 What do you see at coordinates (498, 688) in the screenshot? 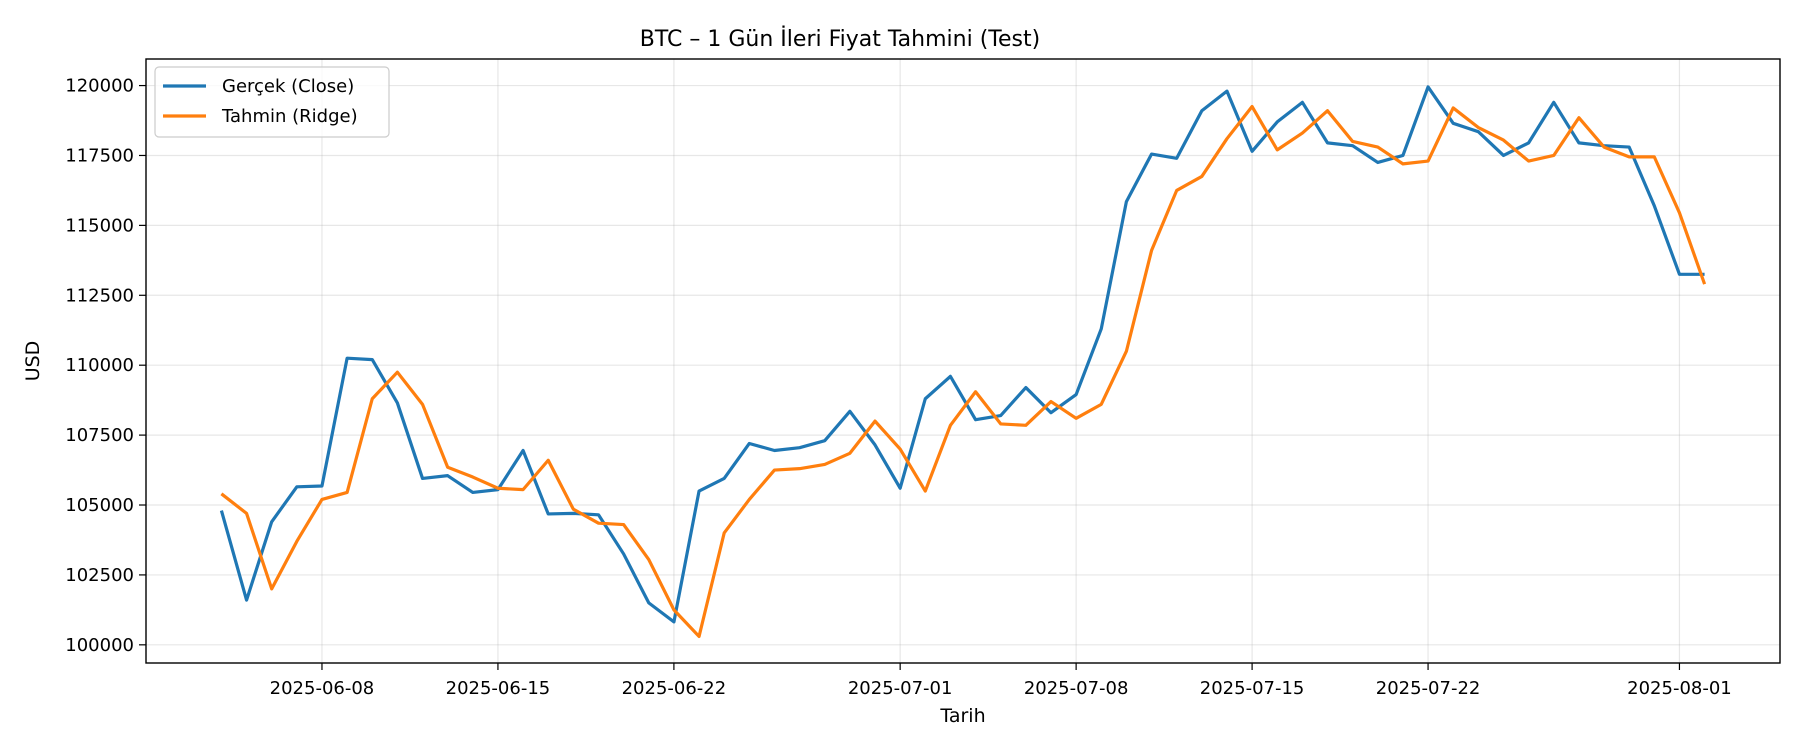
I see `x-tick-label: 2025-06-15` at bounding box center [498, 688].